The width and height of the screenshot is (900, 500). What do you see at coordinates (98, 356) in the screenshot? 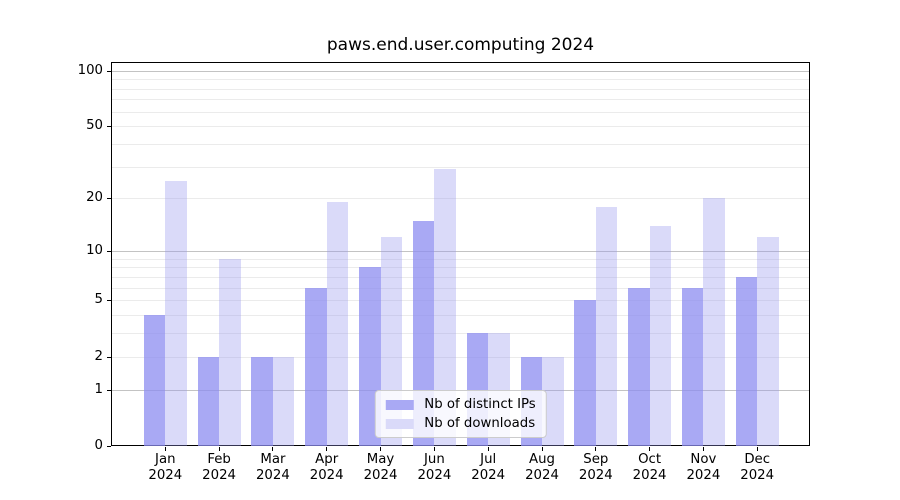
I see `y-tick-label-2: 2` at bounding box center [98, 356].